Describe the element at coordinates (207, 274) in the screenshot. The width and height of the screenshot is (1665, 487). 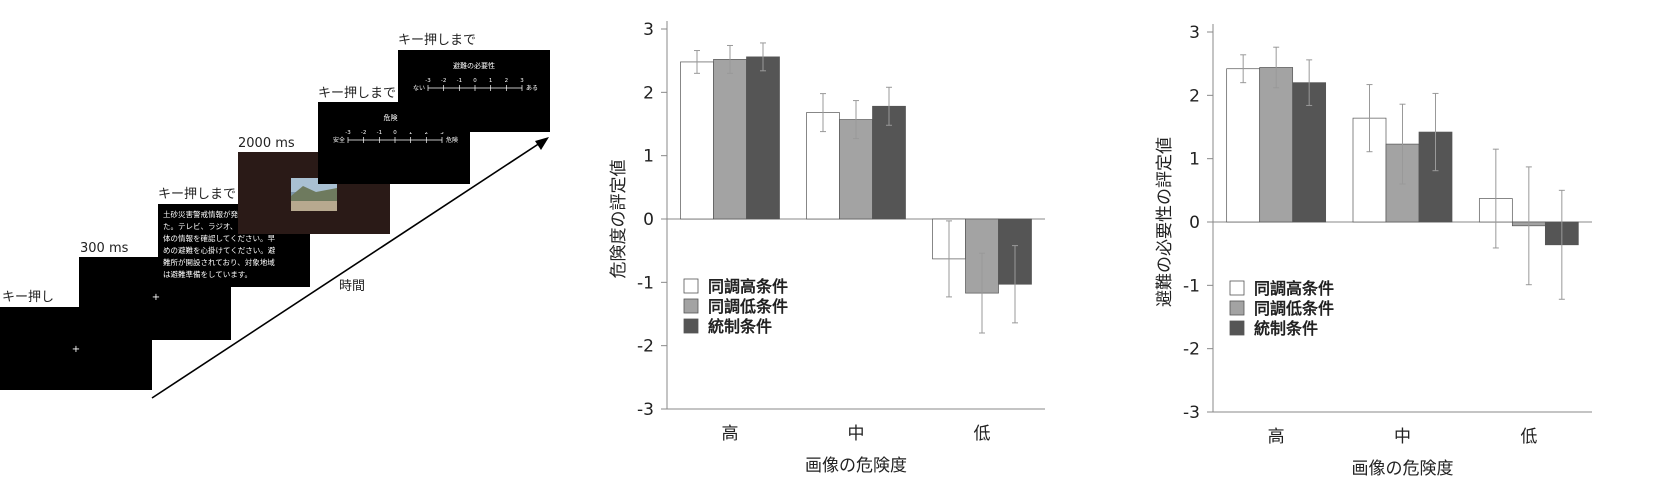
I see `warning-line: は避難準備をしています。` at that location.